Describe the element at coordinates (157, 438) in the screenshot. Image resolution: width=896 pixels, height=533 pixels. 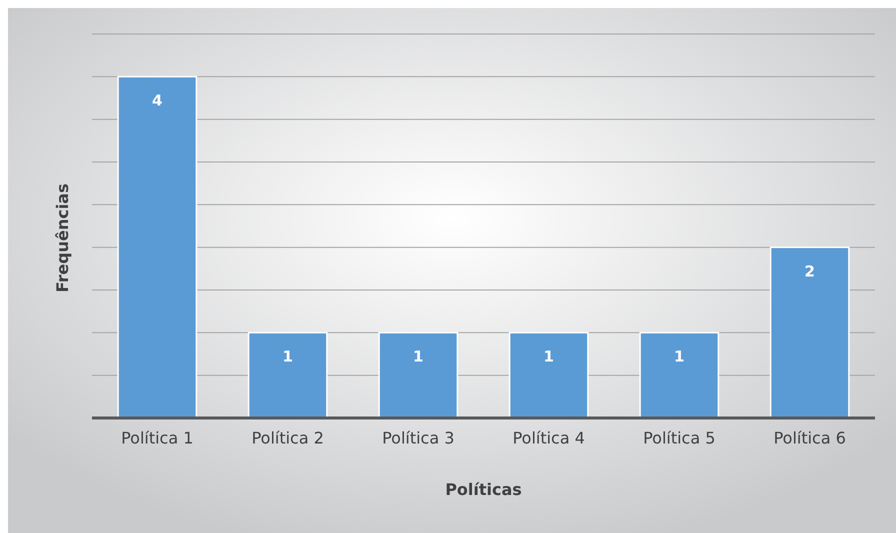
I see `x-tick-label: Política 1` at that location.